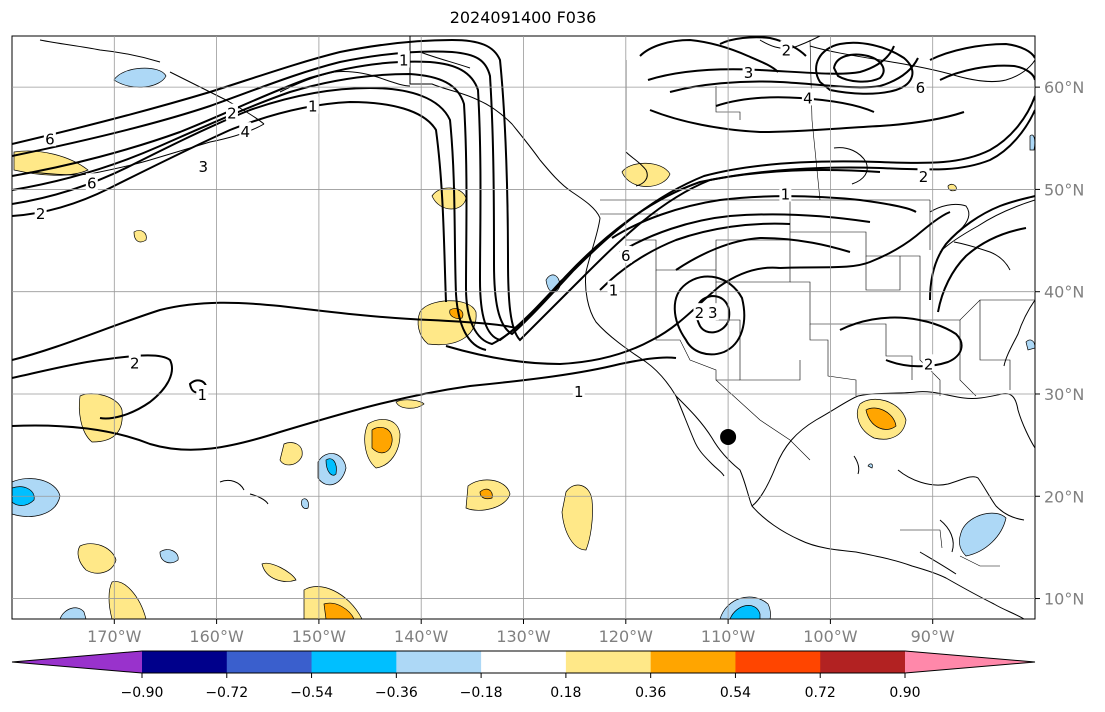 This screenshot has height=712, width=1105. Describe the element at coordinates (1064, 189) in the screenshot. I see `lat-tick-label: 50°N` at that location.